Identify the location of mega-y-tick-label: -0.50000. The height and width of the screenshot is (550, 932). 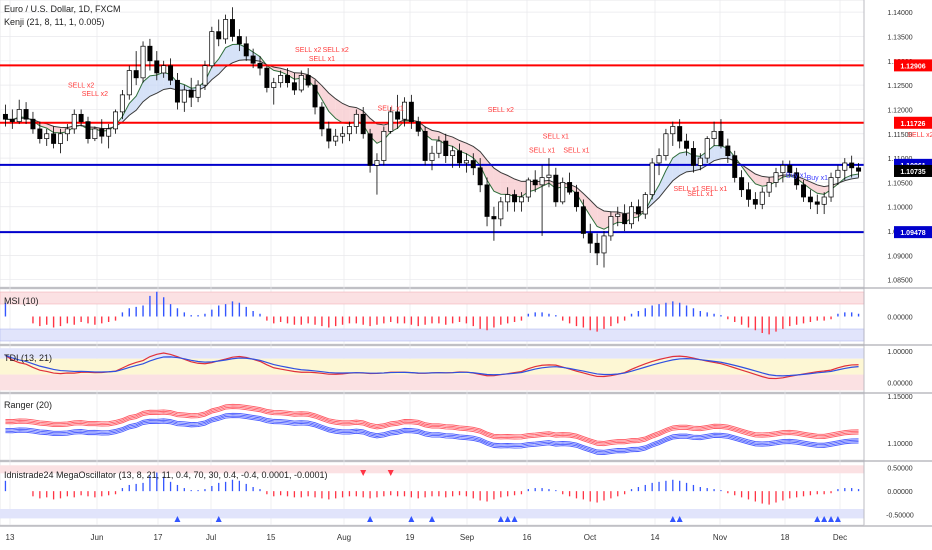
(900, 516).